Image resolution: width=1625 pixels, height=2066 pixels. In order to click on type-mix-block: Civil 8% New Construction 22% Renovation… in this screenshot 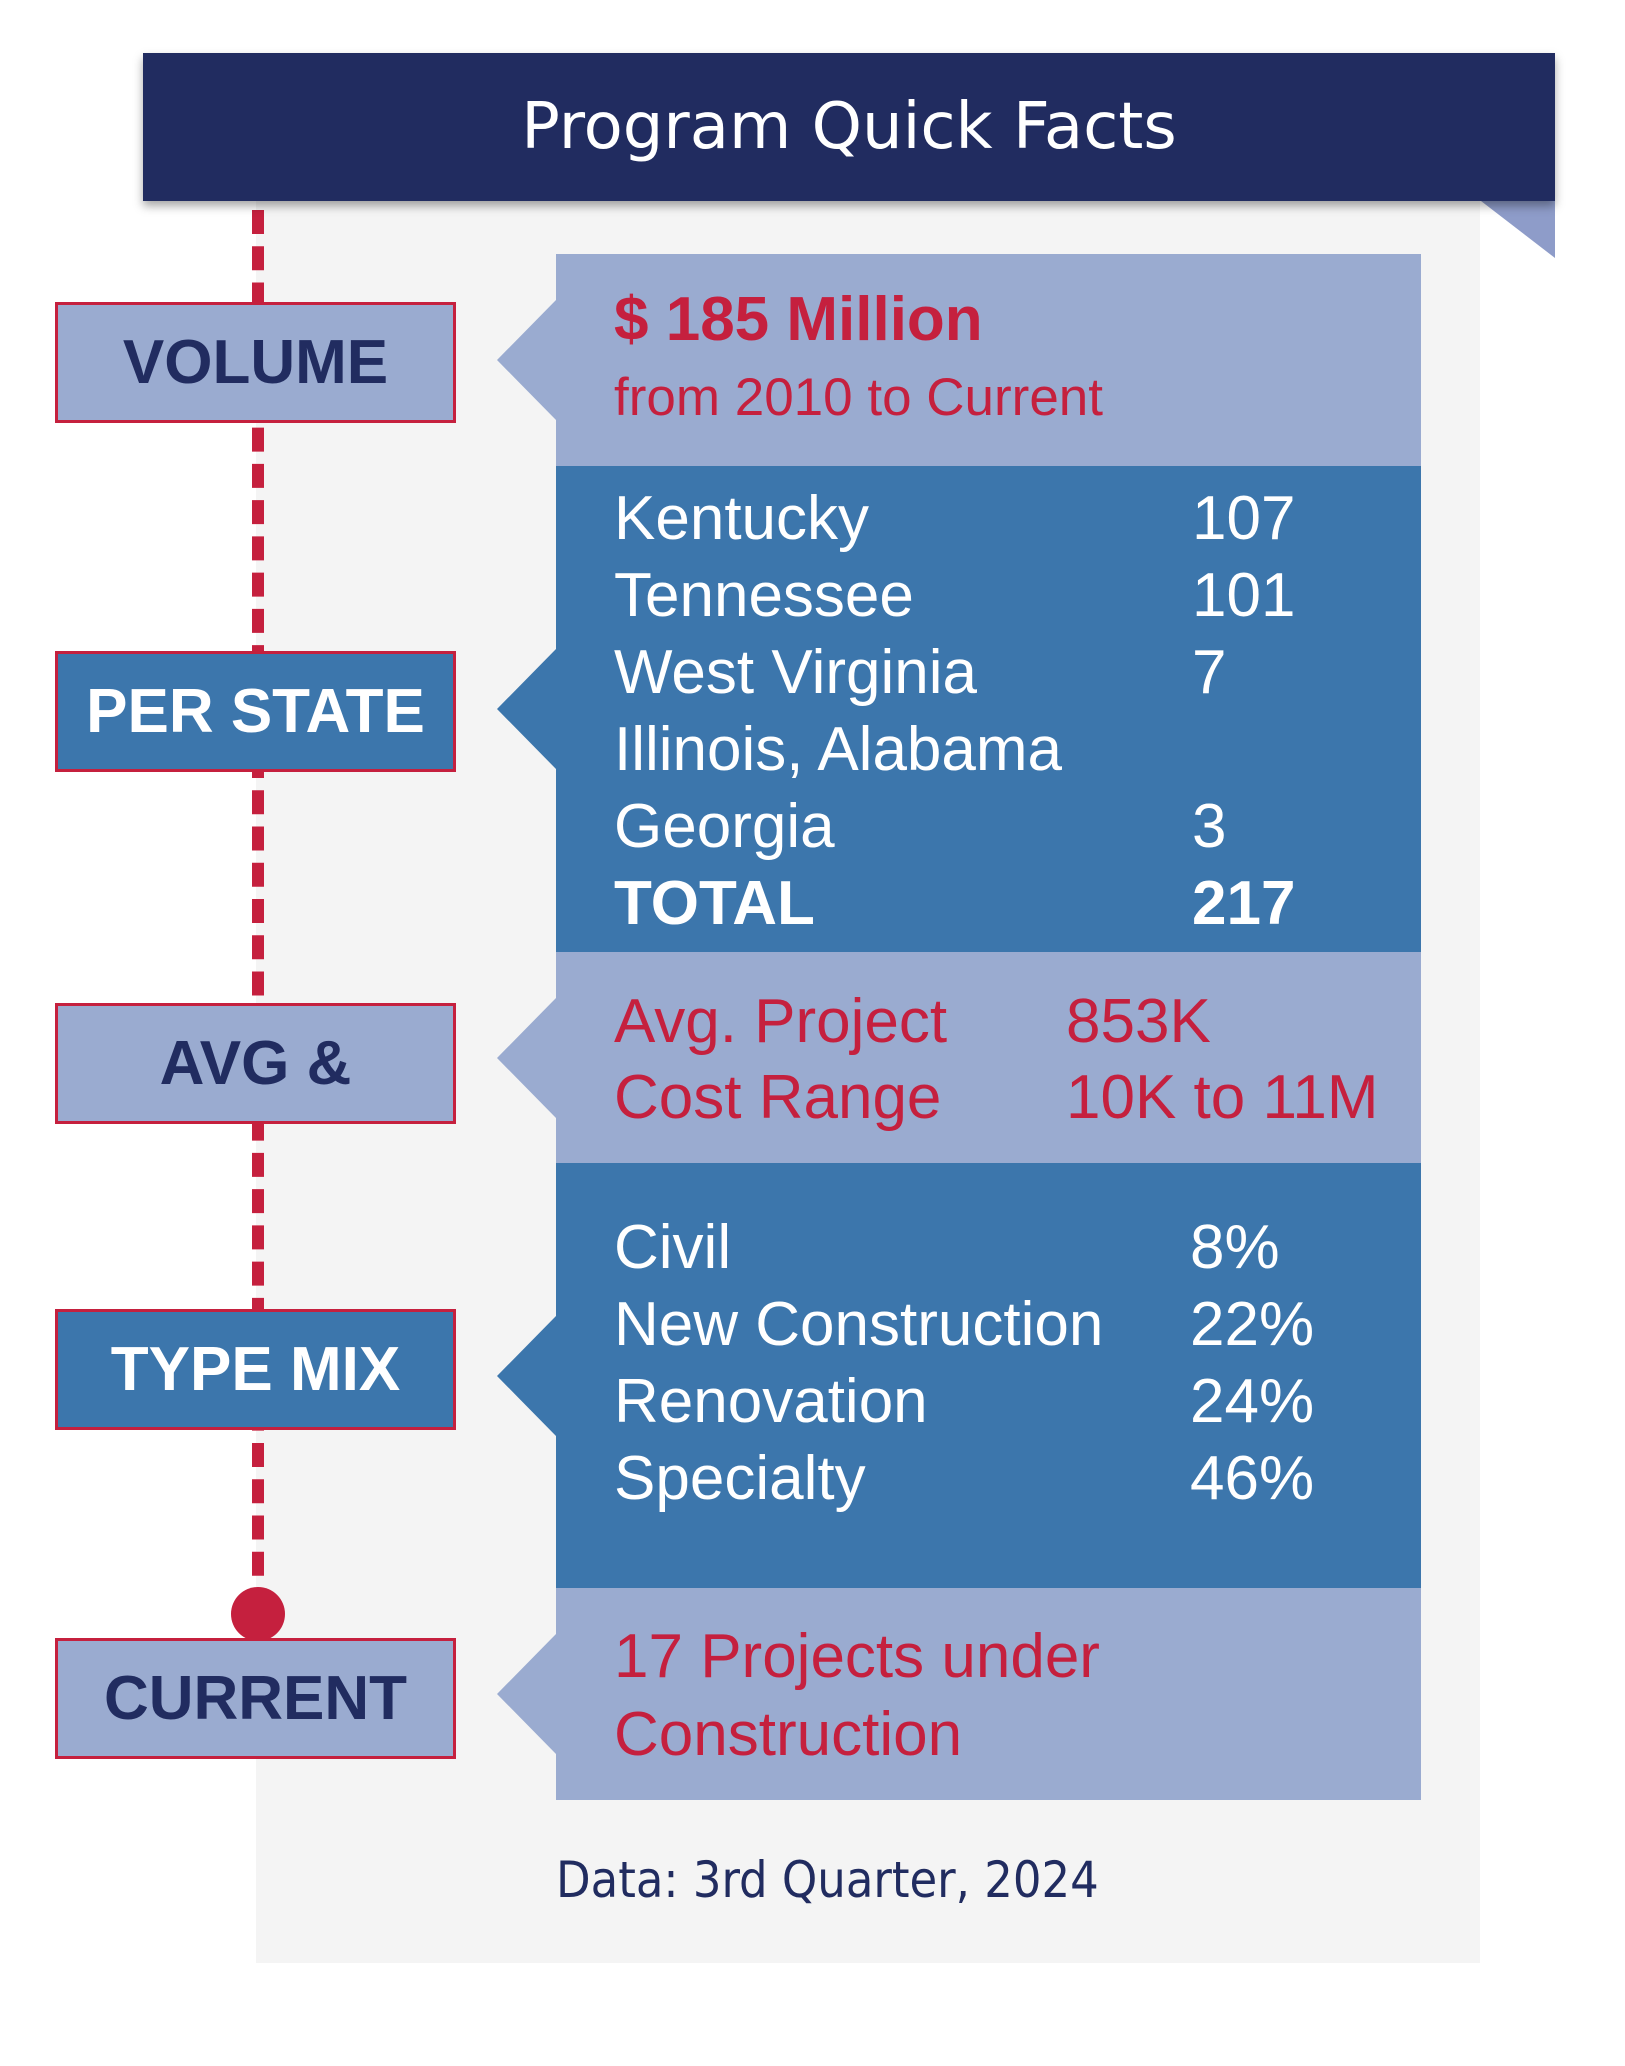, I will do `click(959, 1375)`.